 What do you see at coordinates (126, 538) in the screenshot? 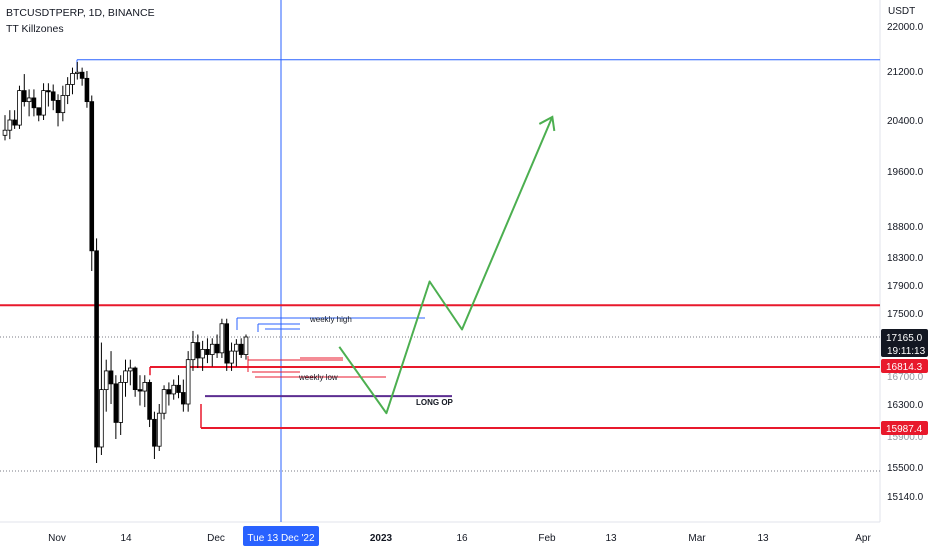
I see `time-tick-label: 14` at bounding box center [126, 538].